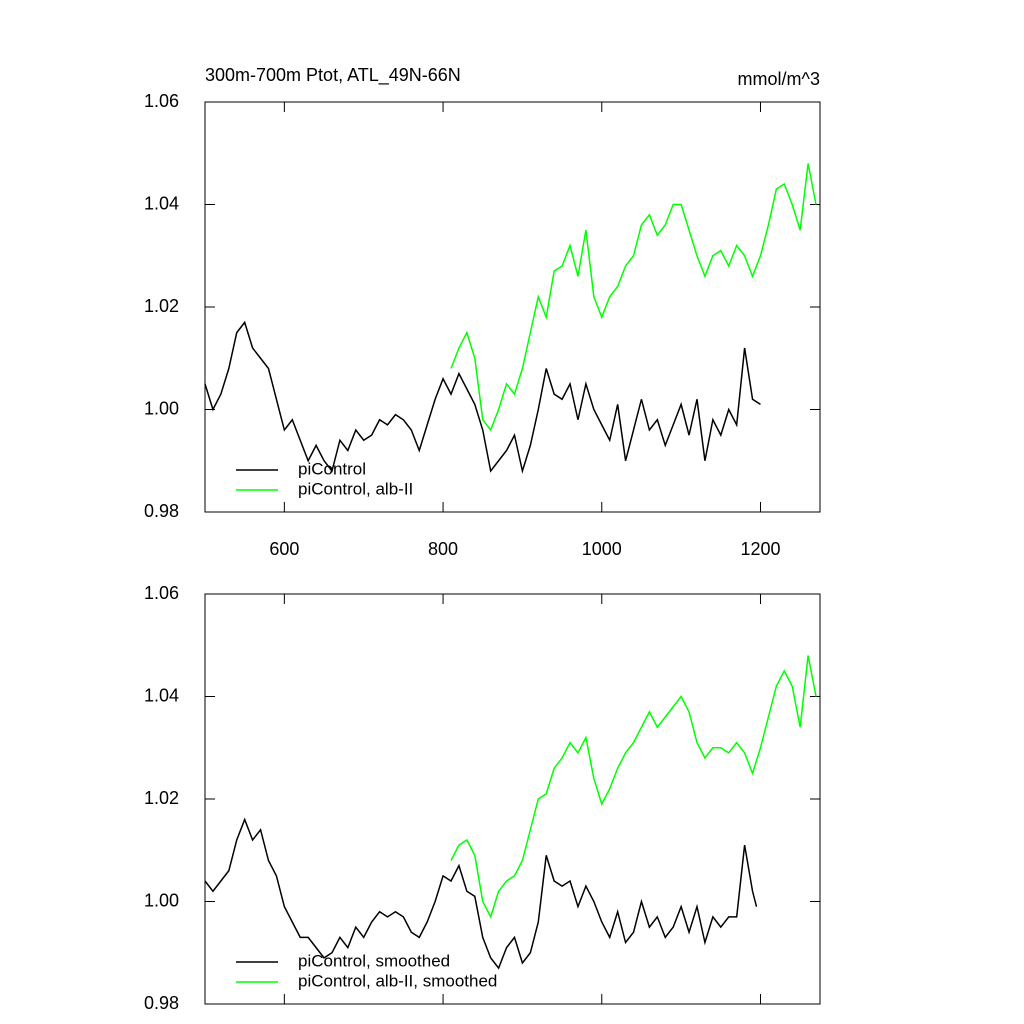  I want to click on x-tick-label: 800, so click(443, 549).